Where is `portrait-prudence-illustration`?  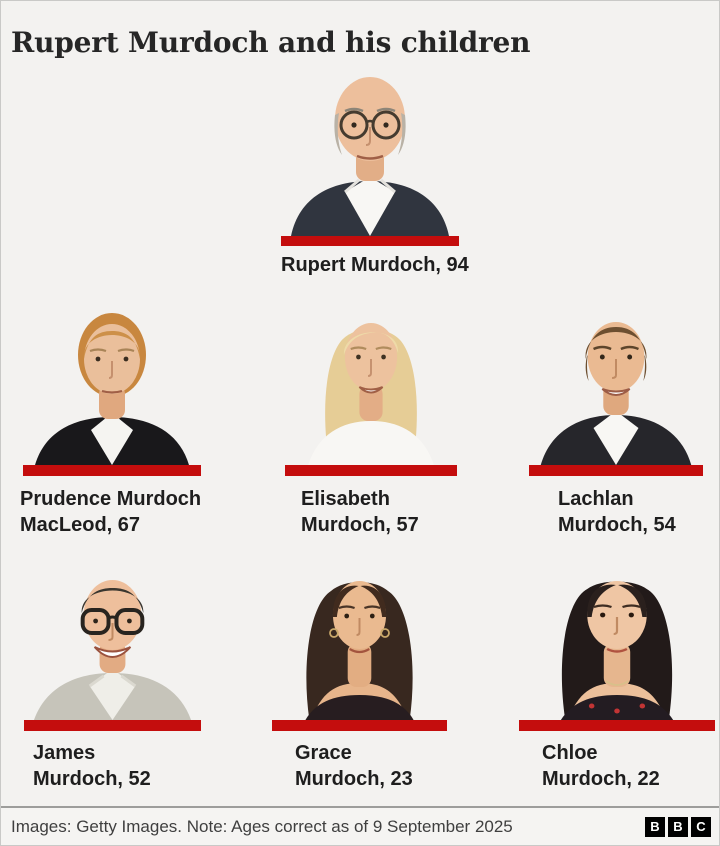
portrait-prudence-illustration is located at coordinates (112, 389).